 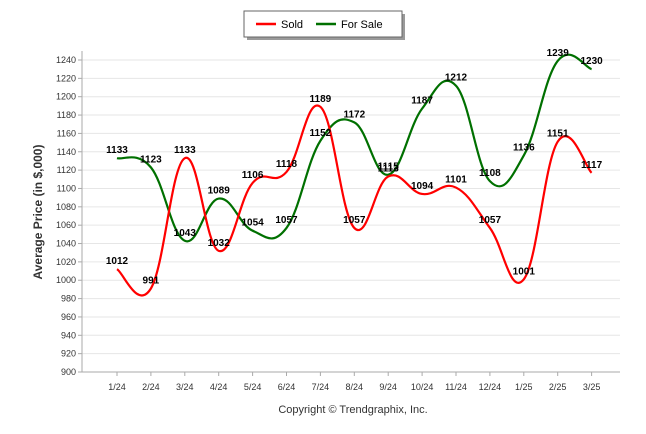 What do you see at coordinates (591, 61) in the screenshot?
I see `for-sale-data-label: 1230` at bounding box center [591, 61].